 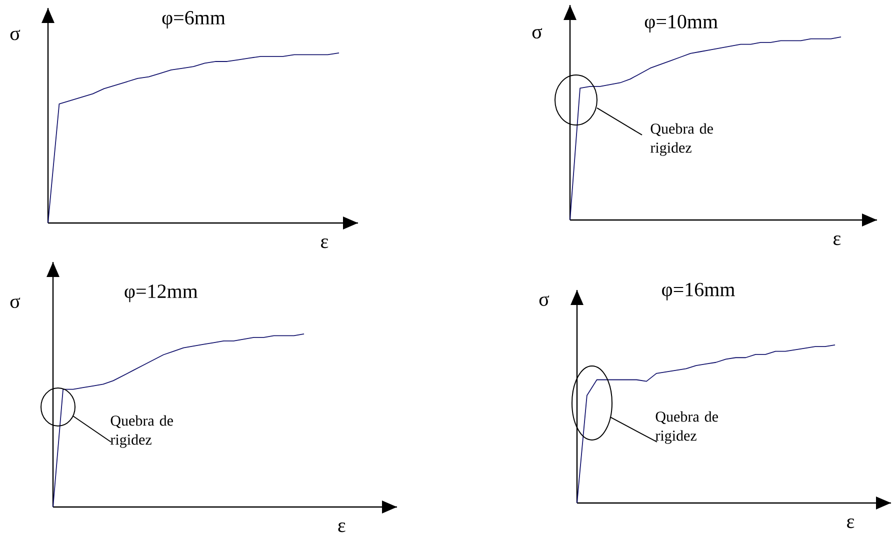 I want to click on chart-title: φ=10mm, so click(x=681, y=23).